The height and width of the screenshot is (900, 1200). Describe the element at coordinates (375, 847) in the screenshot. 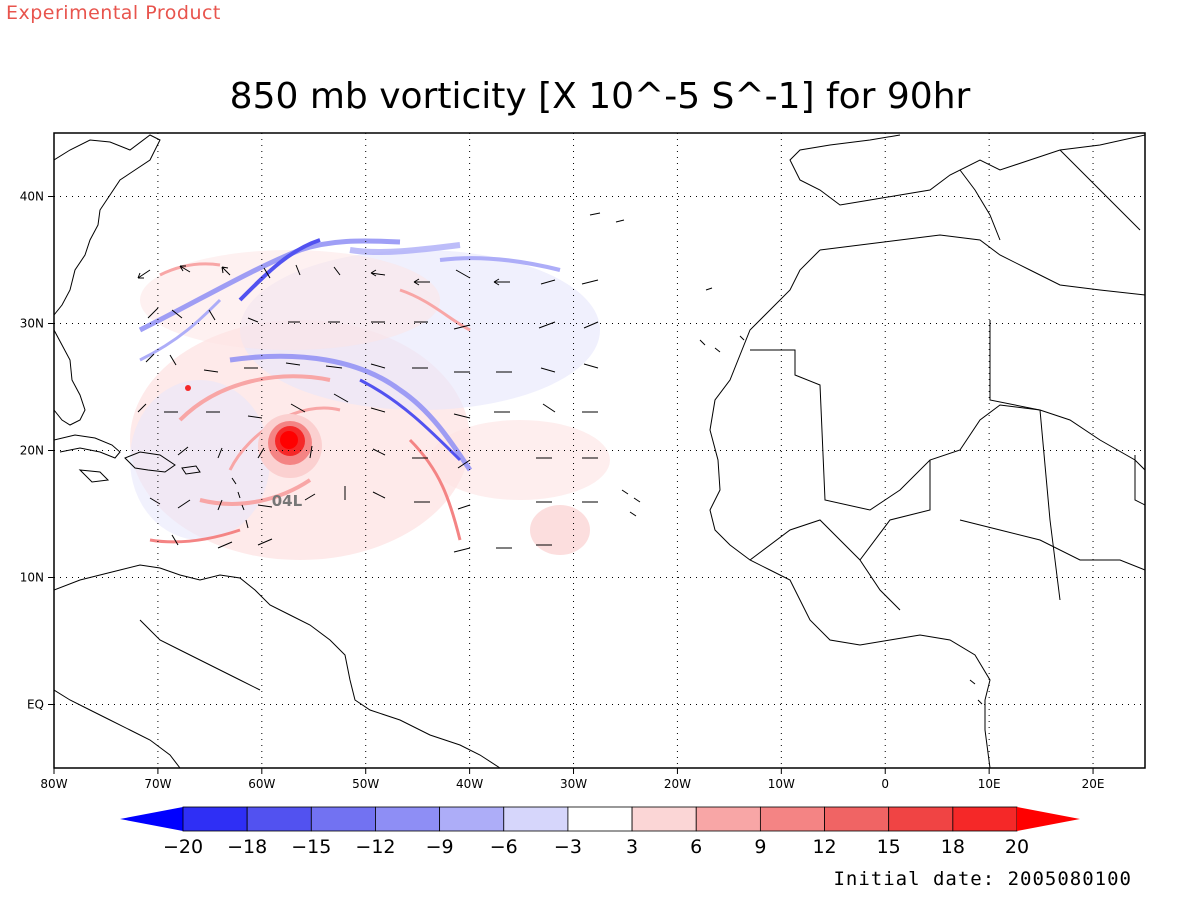

I see `colorbar-label: −12` at that location.